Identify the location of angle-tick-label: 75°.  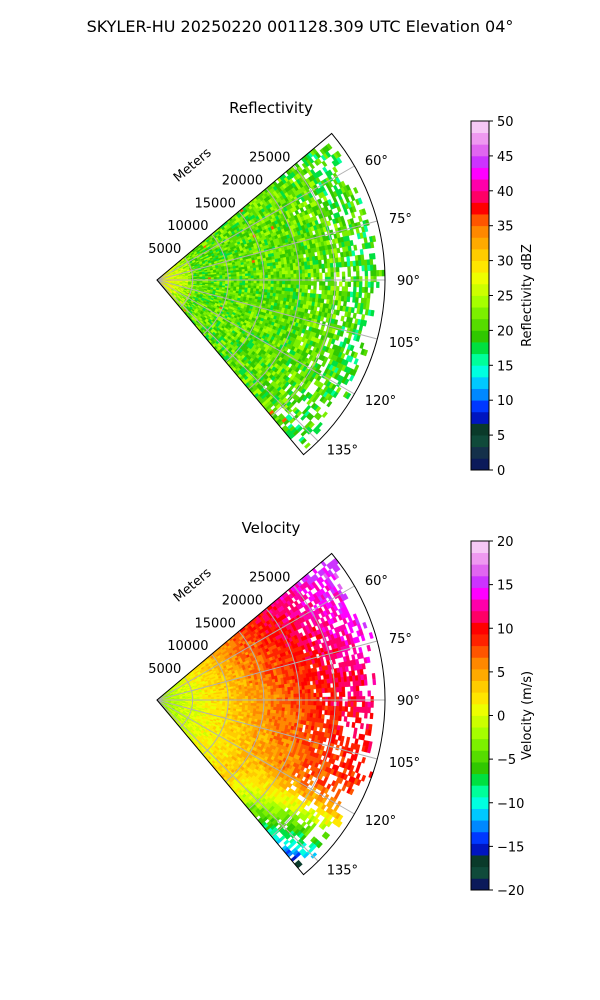
(400, 219).